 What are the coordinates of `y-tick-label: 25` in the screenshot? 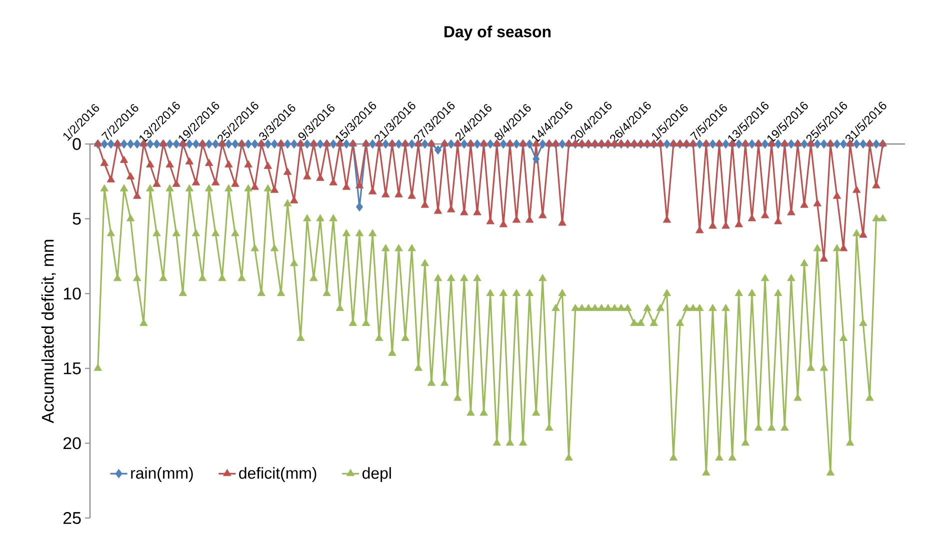 It's located at (72, 518).